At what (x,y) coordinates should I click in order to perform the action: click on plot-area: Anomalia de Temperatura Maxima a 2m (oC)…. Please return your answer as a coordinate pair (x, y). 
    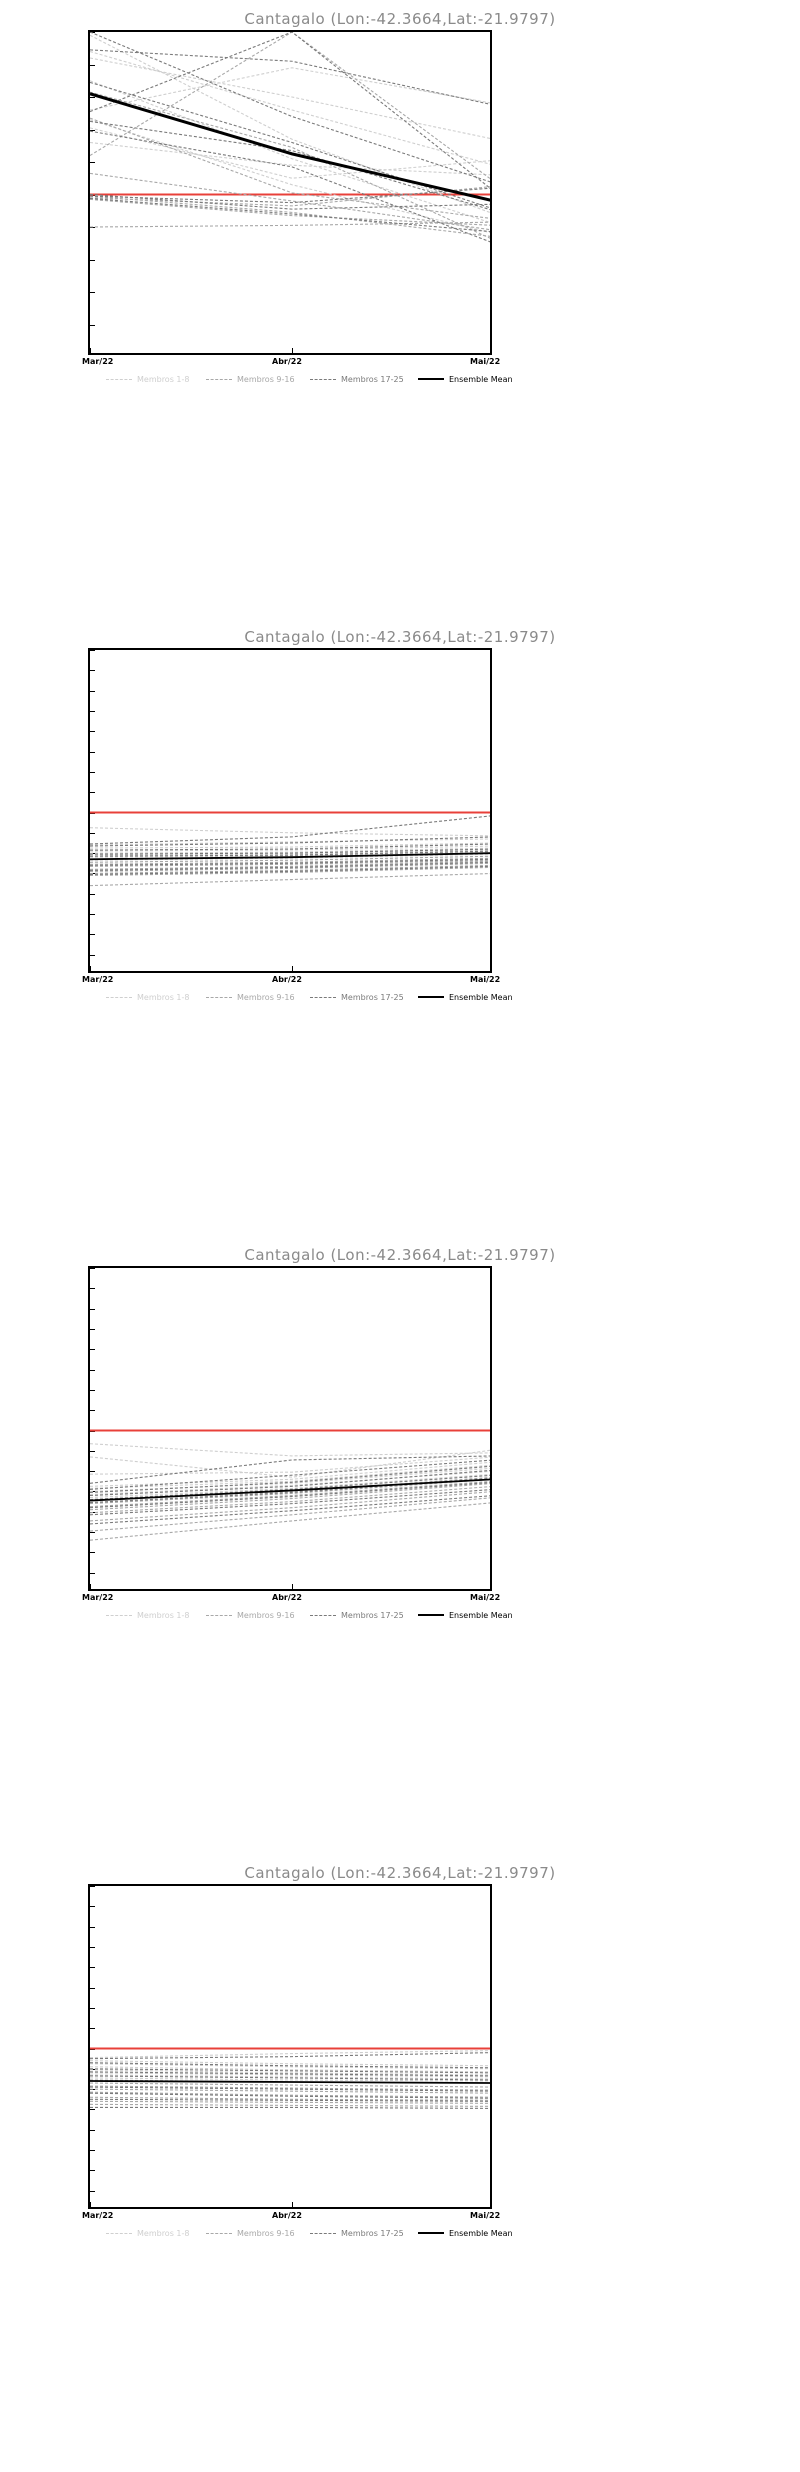
    Looking at the image, I should click on (290, 1428).